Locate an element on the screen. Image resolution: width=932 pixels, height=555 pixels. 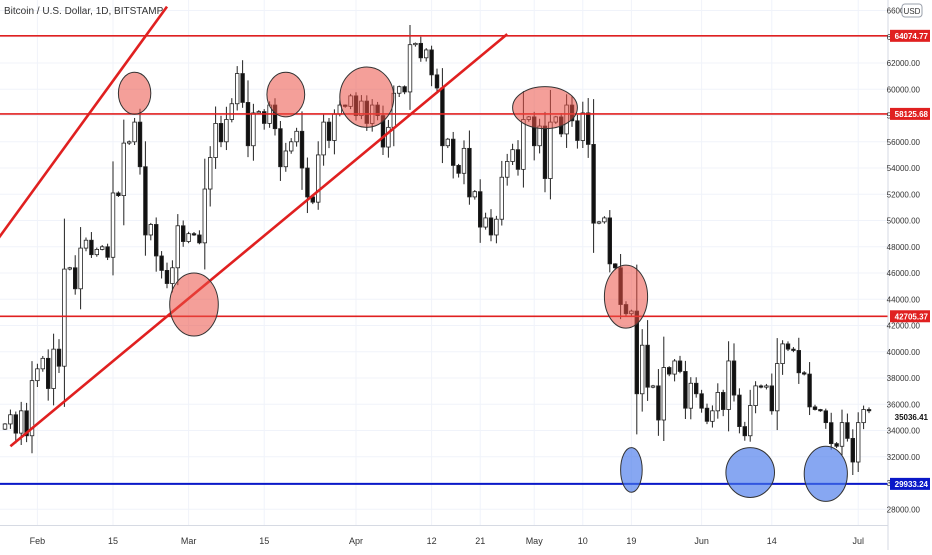
x-tick-label: 10 is located at coordinates (583, 541).